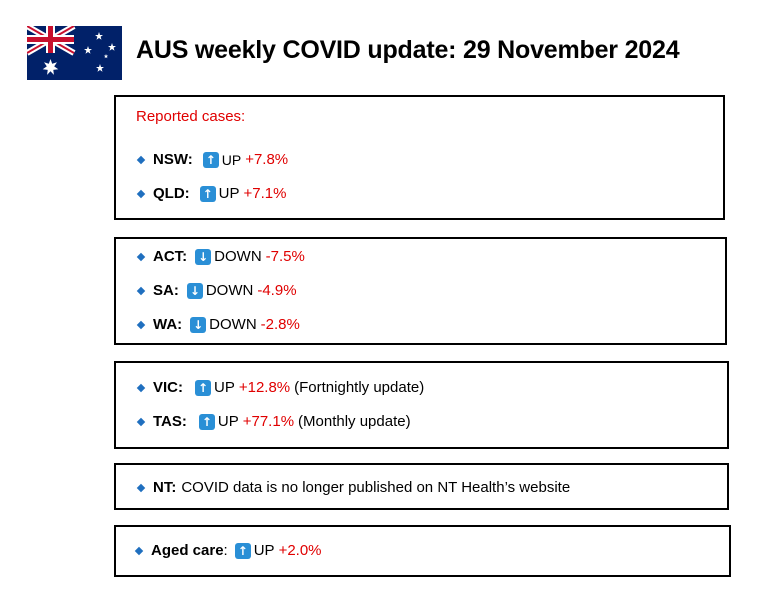 The width and height of the screenshot is (767, 612). I want to click on aged-care-box: Aged care : ↑ UP +2.0%, so click(422, 551).